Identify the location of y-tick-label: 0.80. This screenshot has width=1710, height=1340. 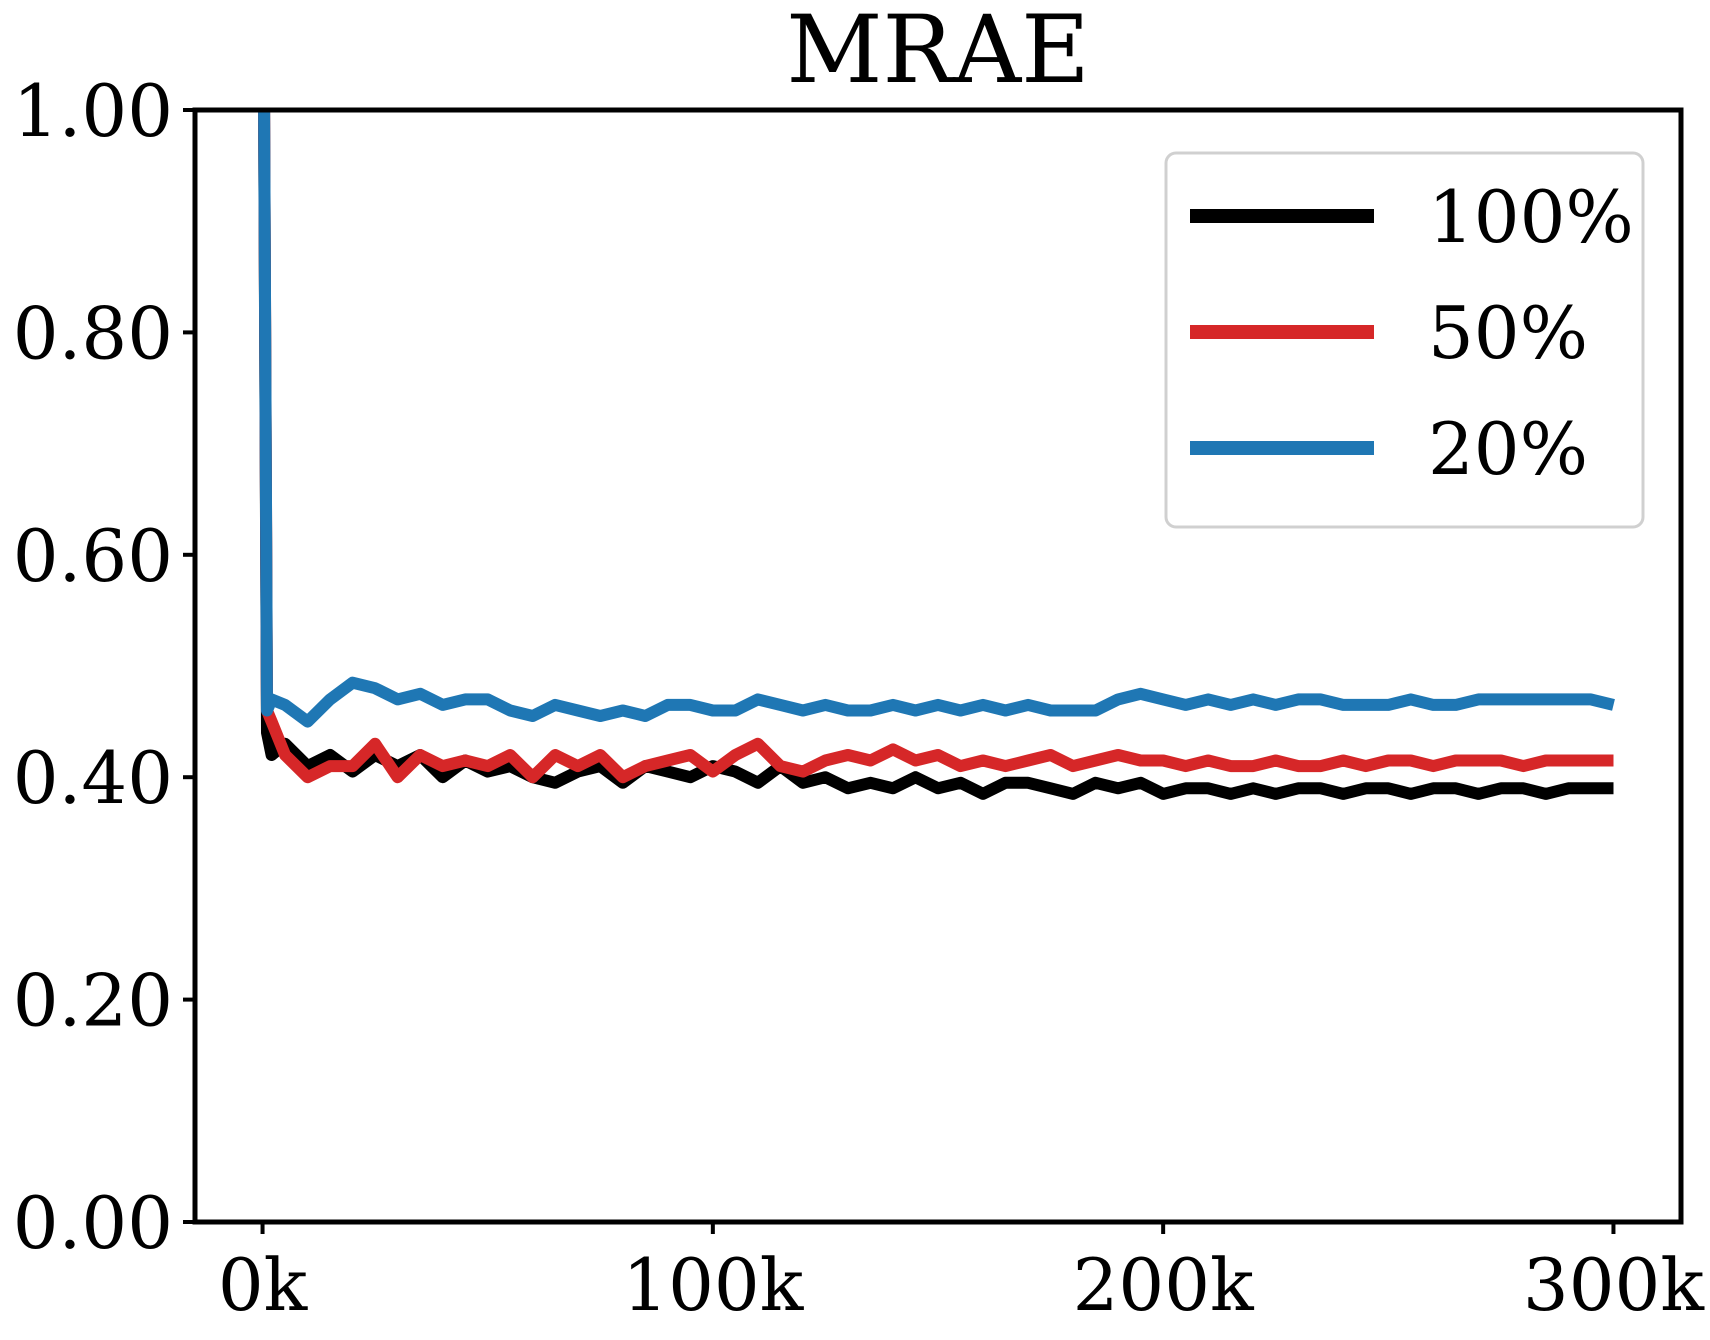
(93, 333).